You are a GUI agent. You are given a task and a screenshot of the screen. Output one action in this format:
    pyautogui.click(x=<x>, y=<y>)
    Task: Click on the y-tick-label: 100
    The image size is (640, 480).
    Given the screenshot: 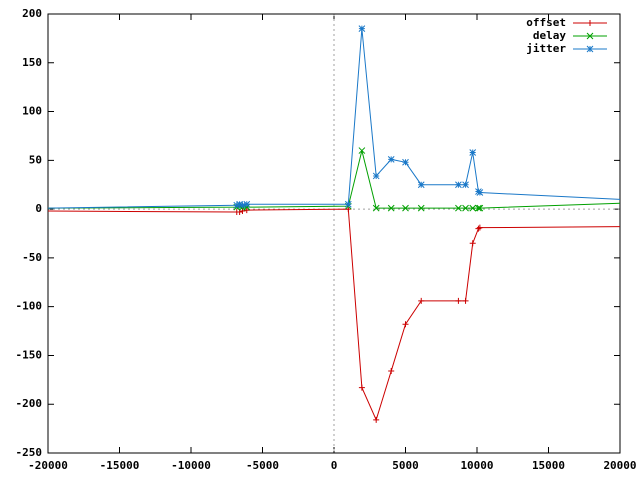 What is the action you would take?
    pyautogui.click(x=32, y=111)
    